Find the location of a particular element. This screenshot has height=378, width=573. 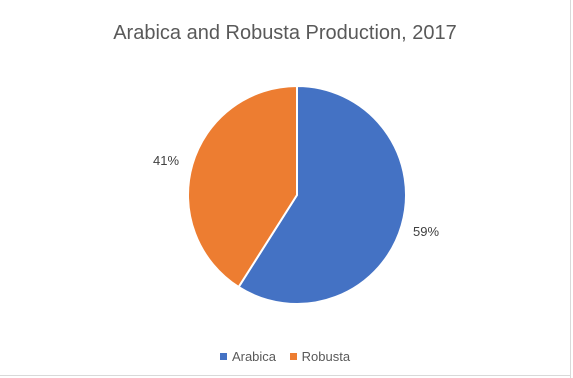

data-label-robusta: 41% is located at coordinates (166, 160).